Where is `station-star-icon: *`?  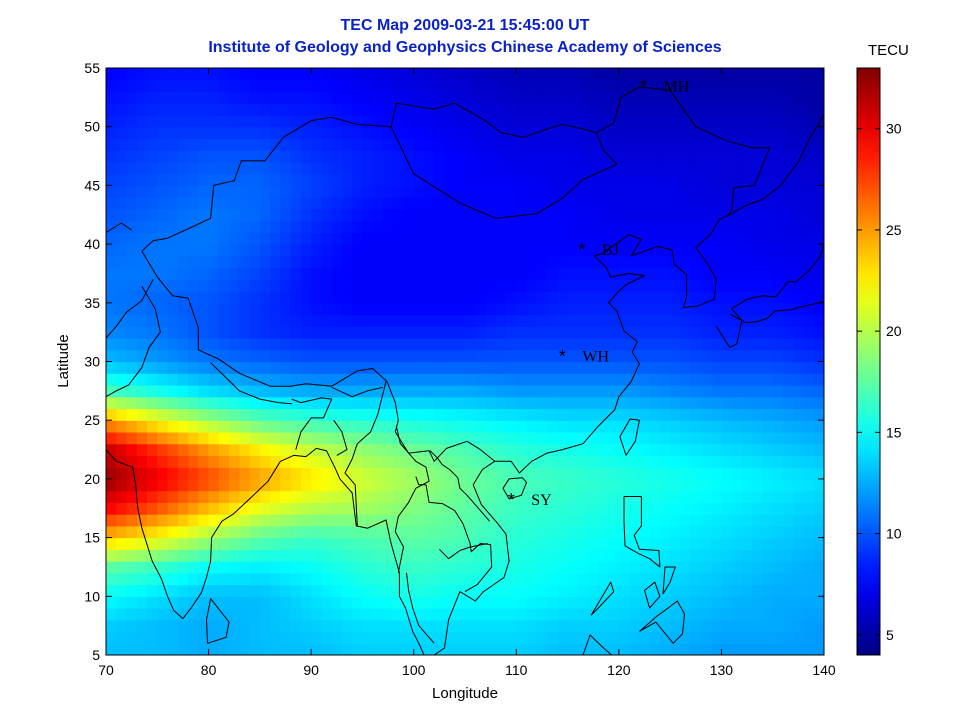 station-star-icon: * is located at coordinates (581, 250).